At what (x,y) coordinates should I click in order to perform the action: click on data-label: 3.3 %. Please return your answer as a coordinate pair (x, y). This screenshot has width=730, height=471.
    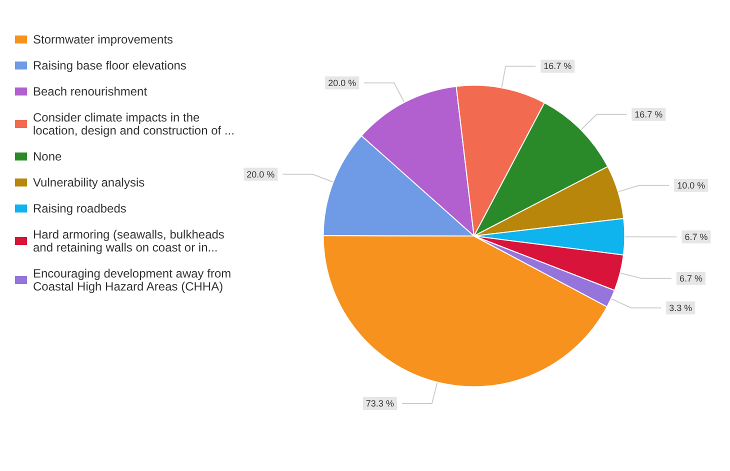
    Looking at the image, I should click on (680, 307).